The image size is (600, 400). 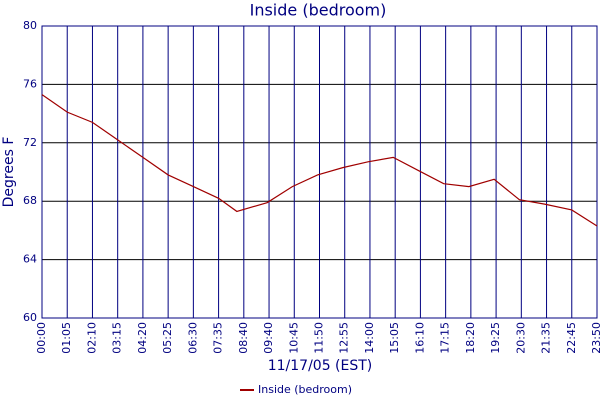 What do you see at coordinates (30, 259) in the screenshot?
I see `y-tick-label: 64` at bounding box center [30, 259].